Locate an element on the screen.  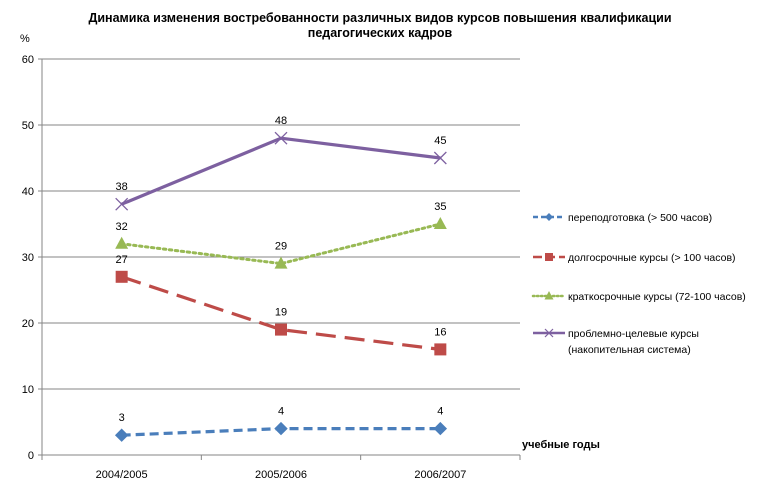
data-label: 32 is located at coordinates (122, 227).